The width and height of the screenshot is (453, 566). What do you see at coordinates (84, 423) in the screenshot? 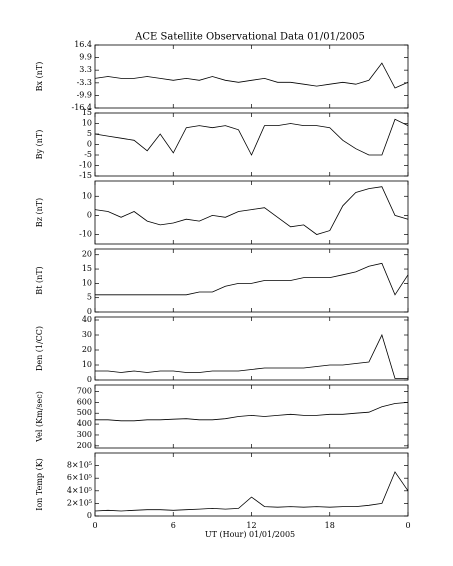
I see `y-tick-label: 400` at bounding box center [84, 423].